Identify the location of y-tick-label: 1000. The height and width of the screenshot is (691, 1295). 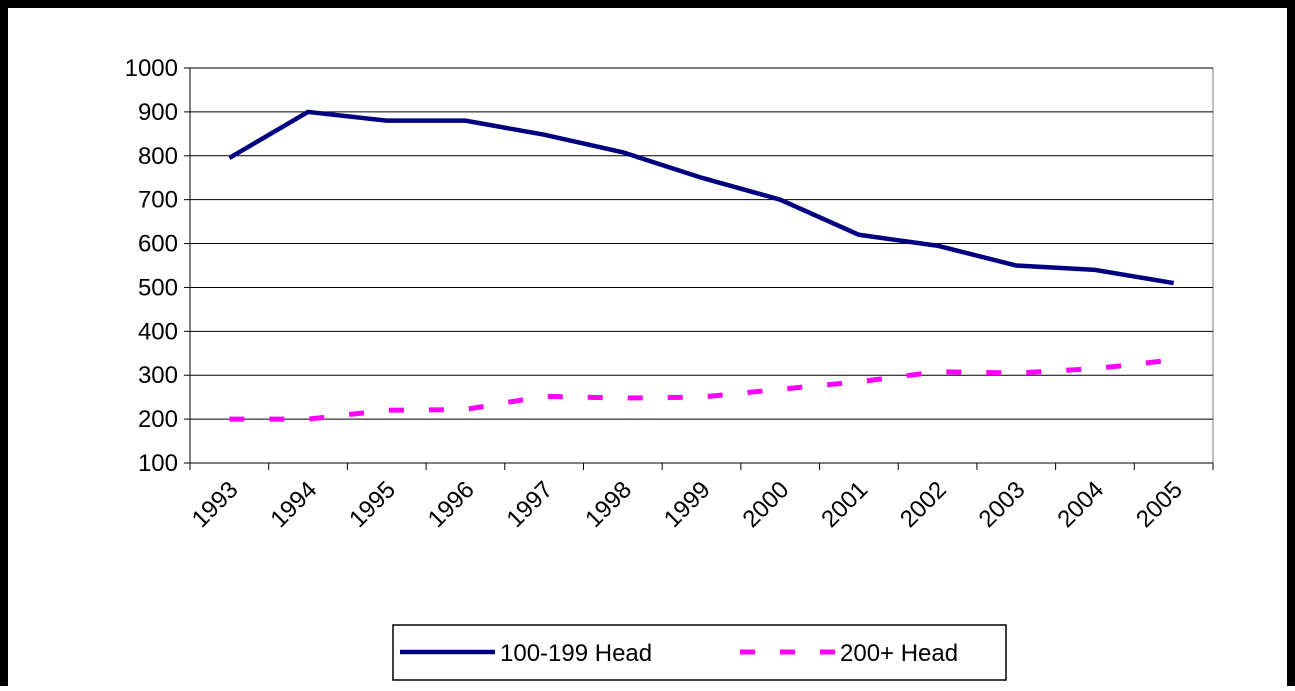
(151, 68).